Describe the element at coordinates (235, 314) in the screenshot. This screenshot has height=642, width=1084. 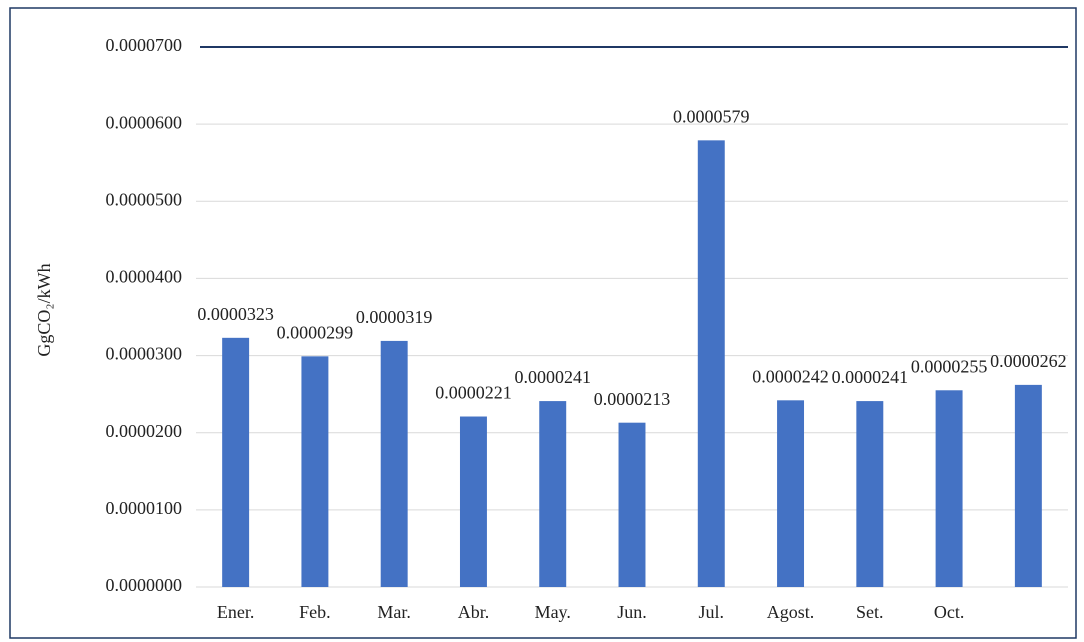
I see `data-label: 0.0000323` at that location.